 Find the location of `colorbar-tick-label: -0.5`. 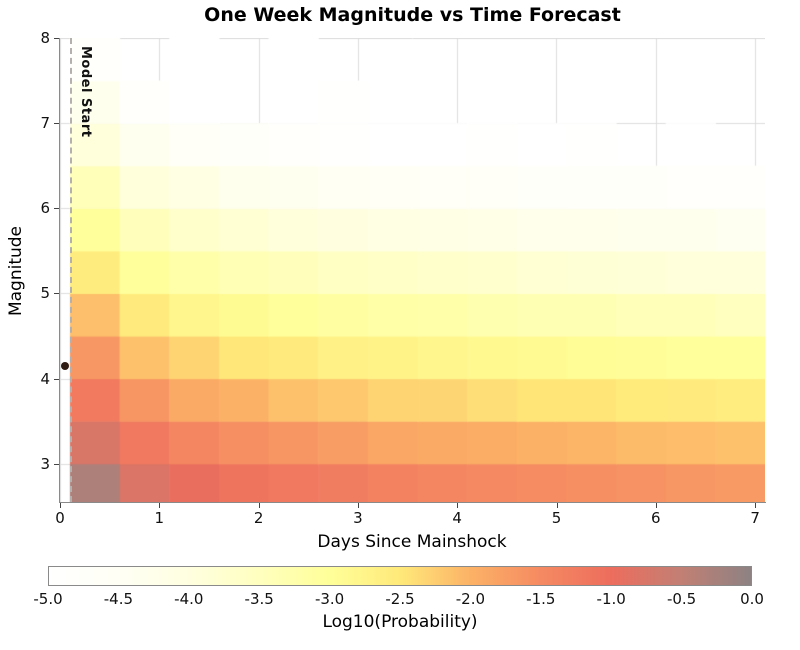

colorbar-tick-label: -0.5 is located at coordinates (681, 599).